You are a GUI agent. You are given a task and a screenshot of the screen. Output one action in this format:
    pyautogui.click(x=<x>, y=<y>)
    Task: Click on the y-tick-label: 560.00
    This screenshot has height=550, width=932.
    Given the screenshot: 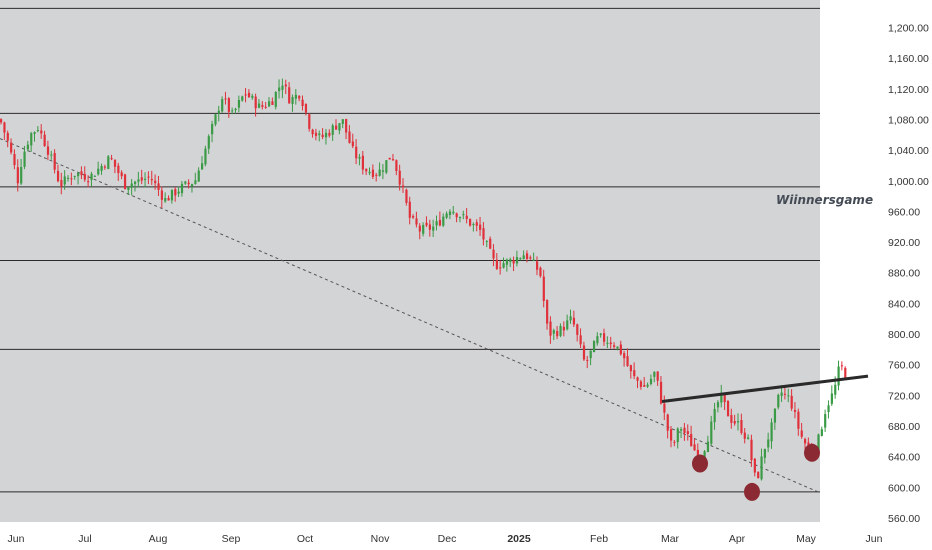 What is the action you would take?
    pyautogui.click(x=904, y=519)
    